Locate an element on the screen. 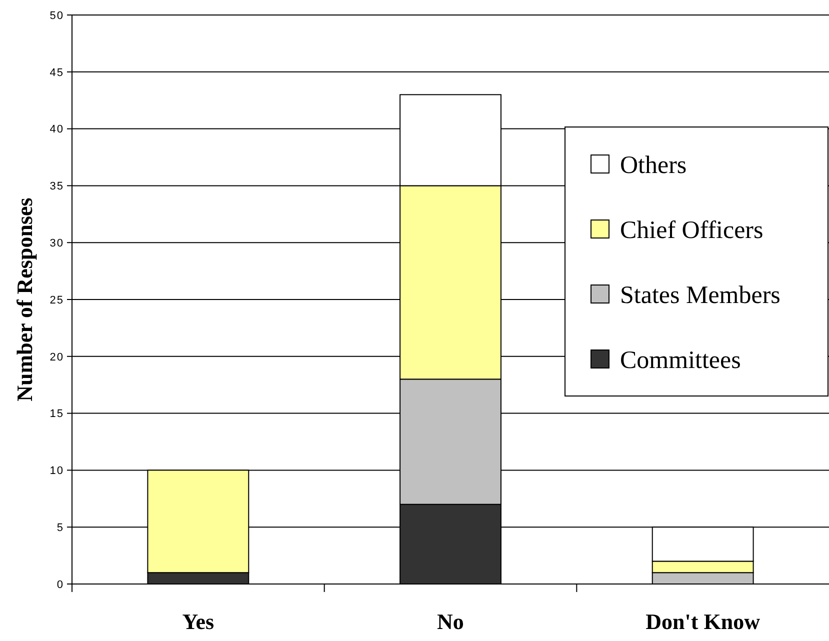  x-tick-label: Yes is located at coordinates (198, 621).